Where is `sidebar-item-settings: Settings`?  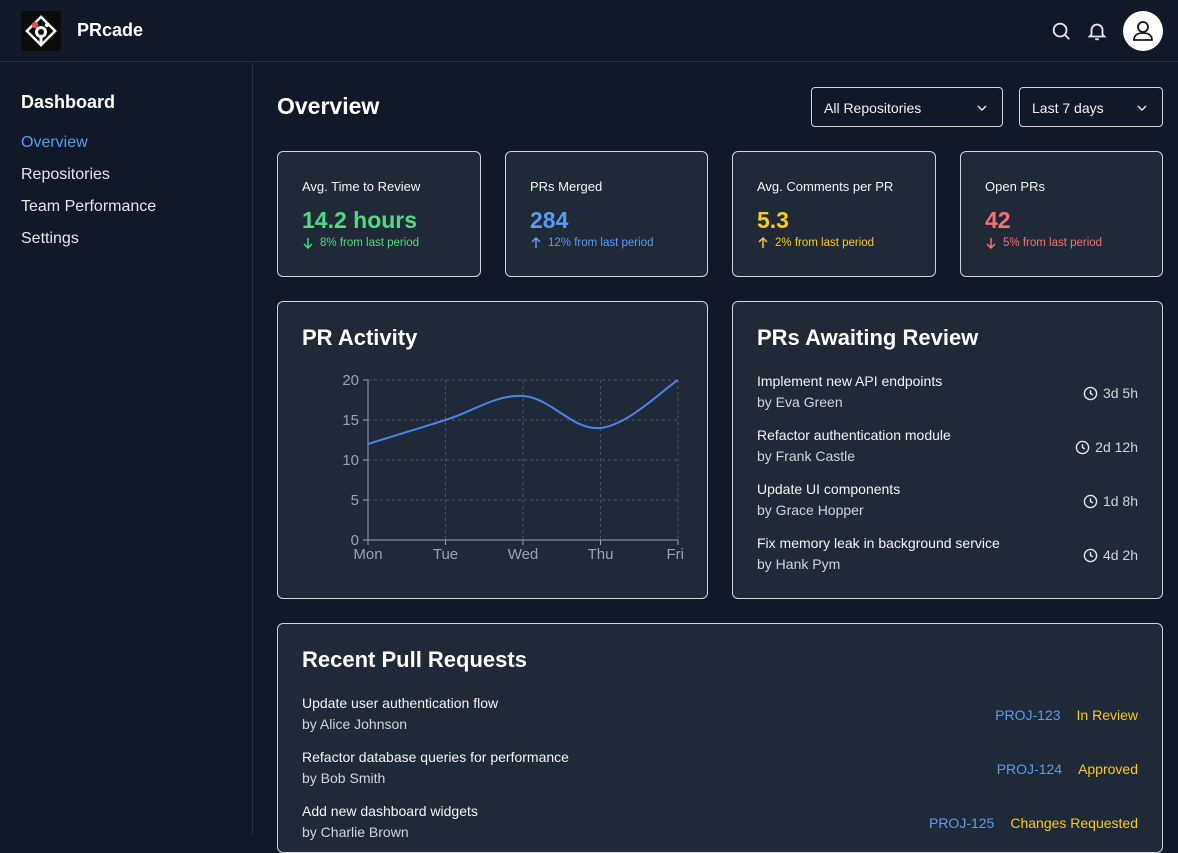
sidebar-item-settings: Settings is located at coordinates (50, 238).